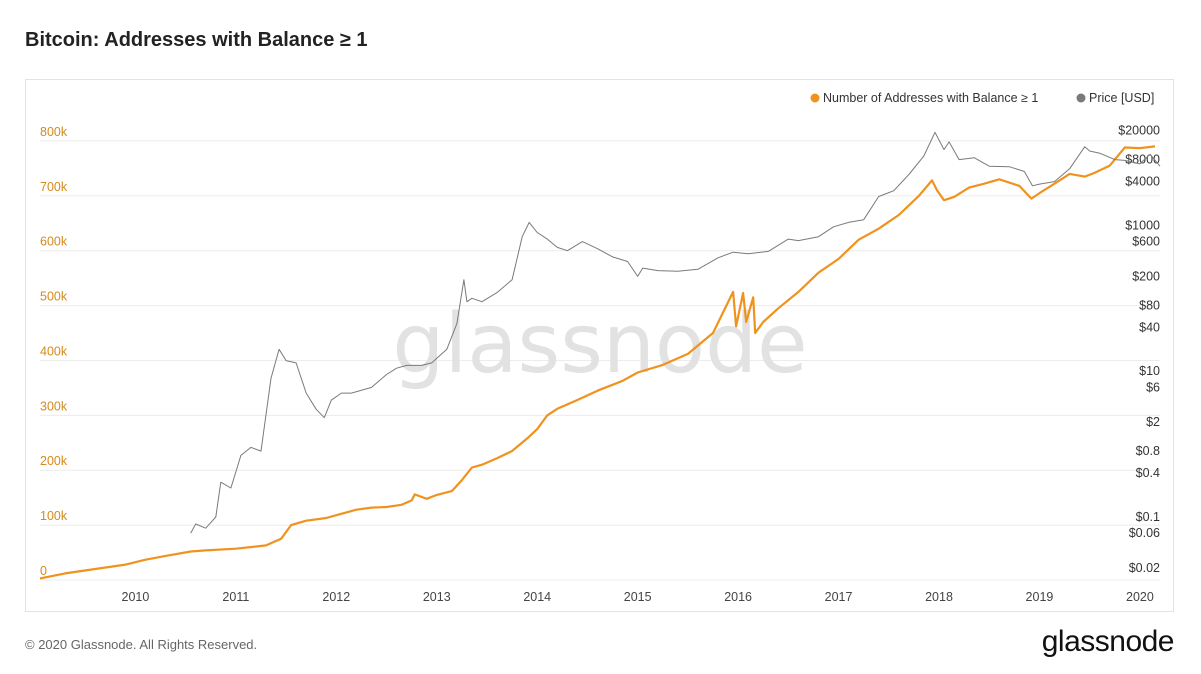 The height and width of the screenshot is (674, 1201). I want to click on left-tick-label: 600k, so click(54, 242).